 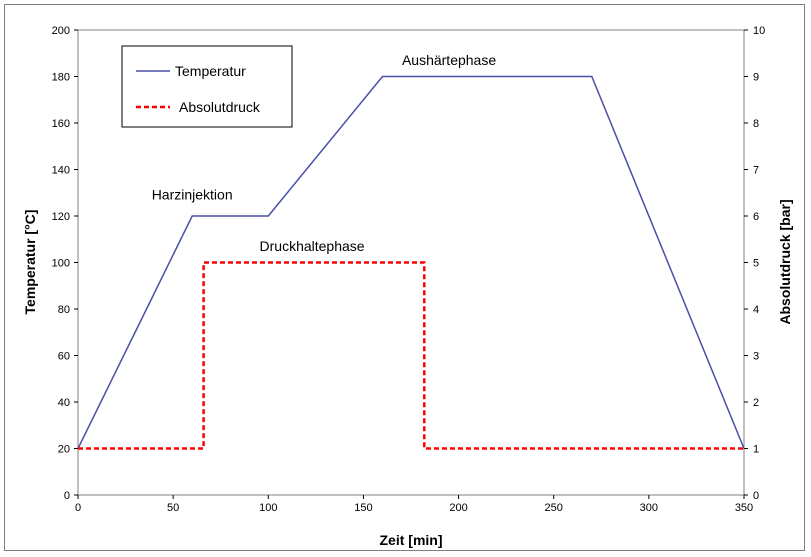 I want to click on x-axis-title: Zeit [min], so click(x=411, y=540).